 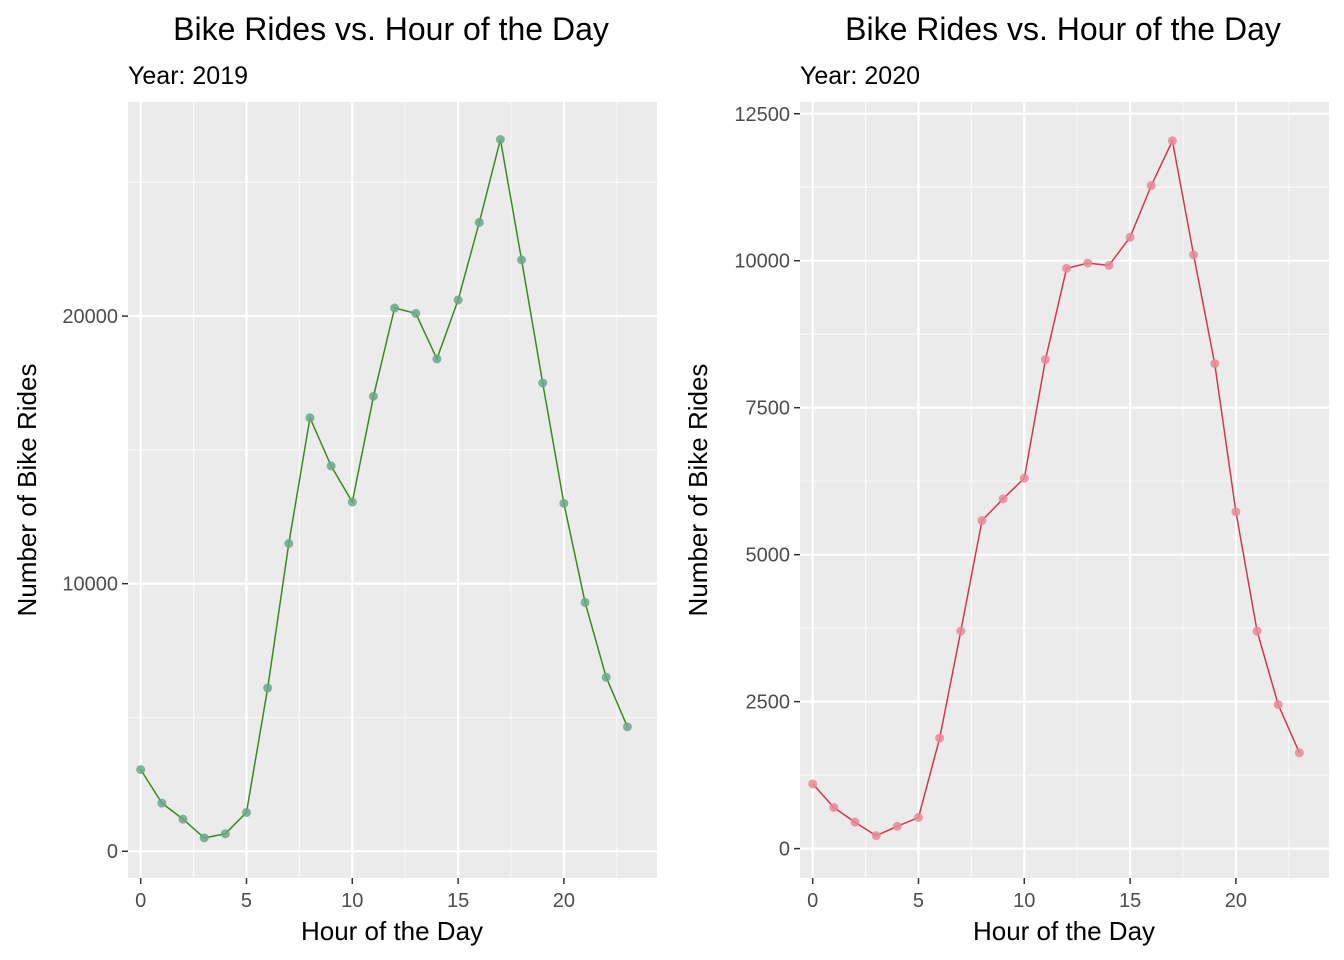 What do you see at coordinates (767, 482) in the screenshot?
I see `y-axis-ticks: 0 2500 5000 7500 10000 12500` at bounding box center [767, 482].